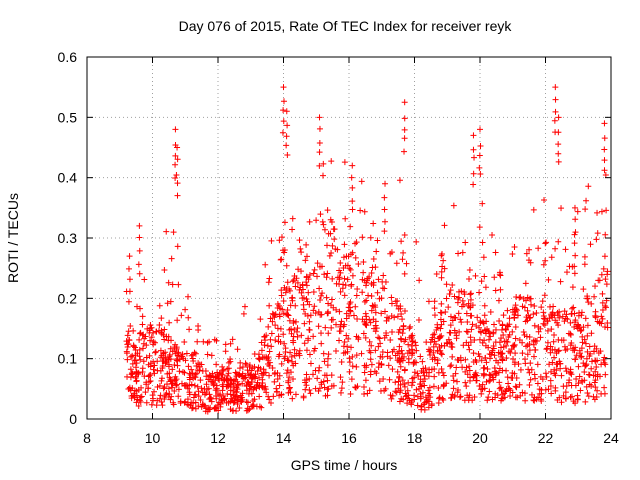  What do you see at coordinates (68, 359) in the screenshot?
I see `y-tick-label: 0.1` at bounding box center [68, 359].